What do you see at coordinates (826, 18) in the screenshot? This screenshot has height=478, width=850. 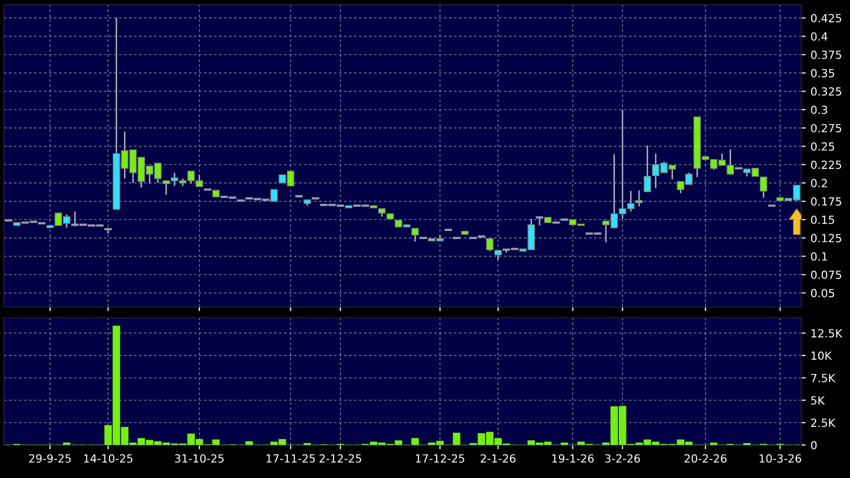 I see `y-tick-label: 0.425` at bounding box center [826, 18].